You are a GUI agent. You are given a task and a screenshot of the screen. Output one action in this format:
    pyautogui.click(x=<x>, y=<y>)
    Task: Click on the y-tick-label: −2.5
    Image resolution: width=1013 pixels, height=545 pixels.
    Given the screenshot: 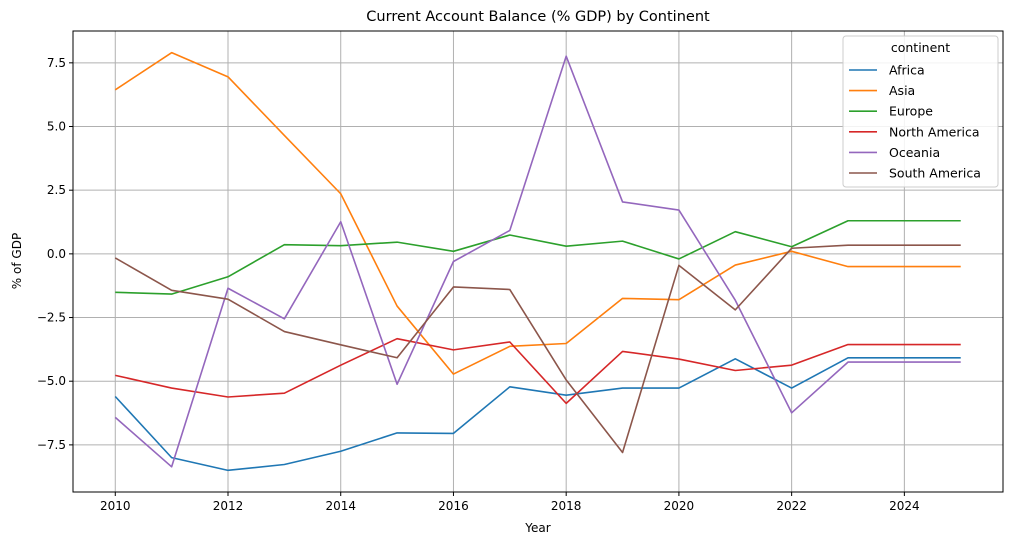 What is the action you would take?
    pyautogui.click(x=51, y=318)
    